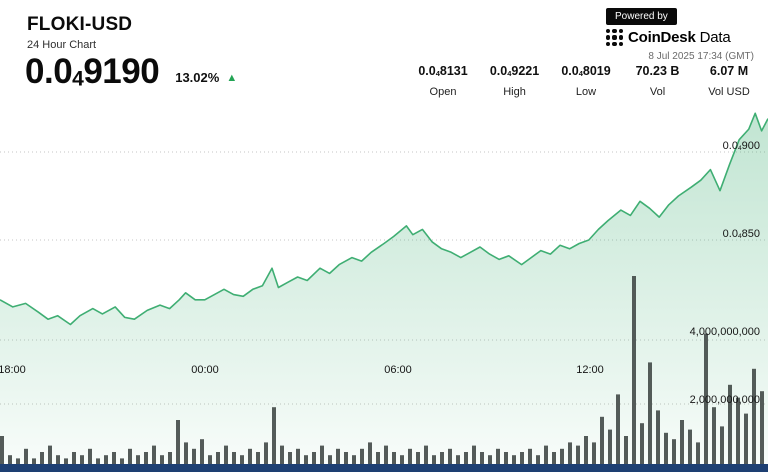 This screenshot has width=768, height=472. I want to click on header: FLOKI-USD 24 Hour Chart, so click(79, 32).